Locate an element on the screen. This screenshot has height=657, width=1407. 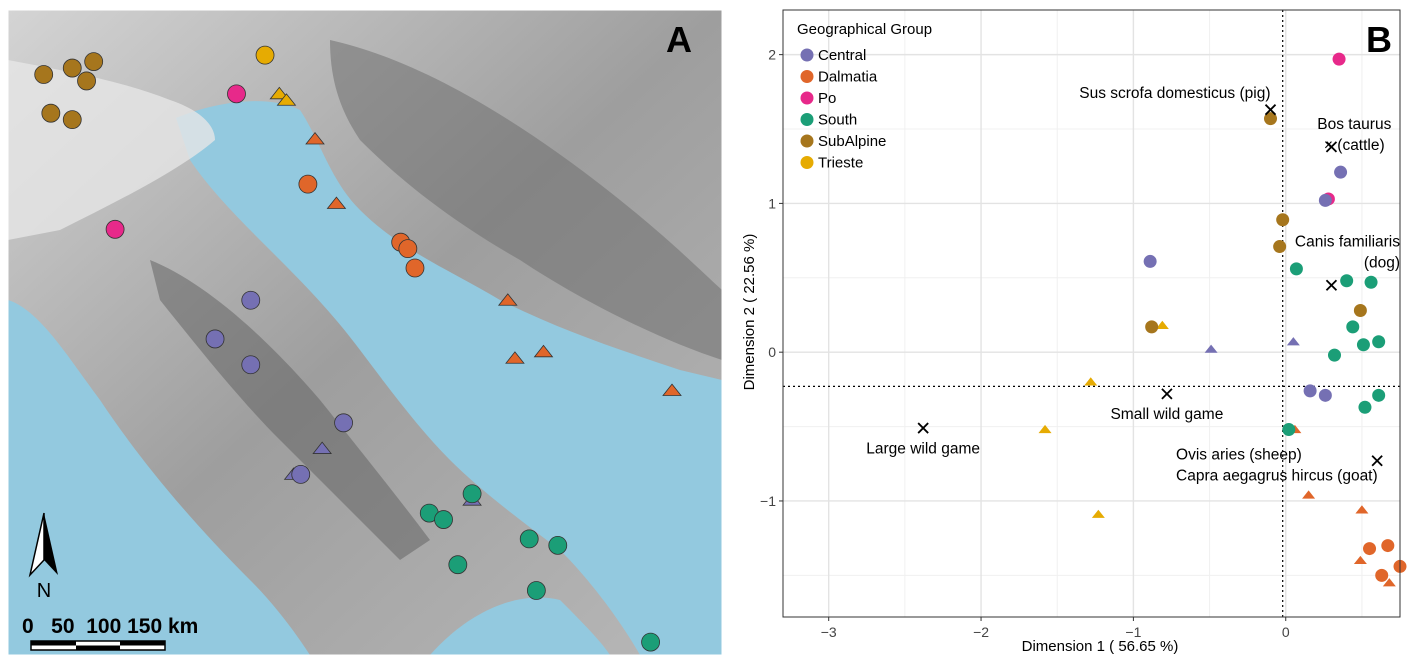
y-tick-label: 0 is located at coordinates (772, 352).